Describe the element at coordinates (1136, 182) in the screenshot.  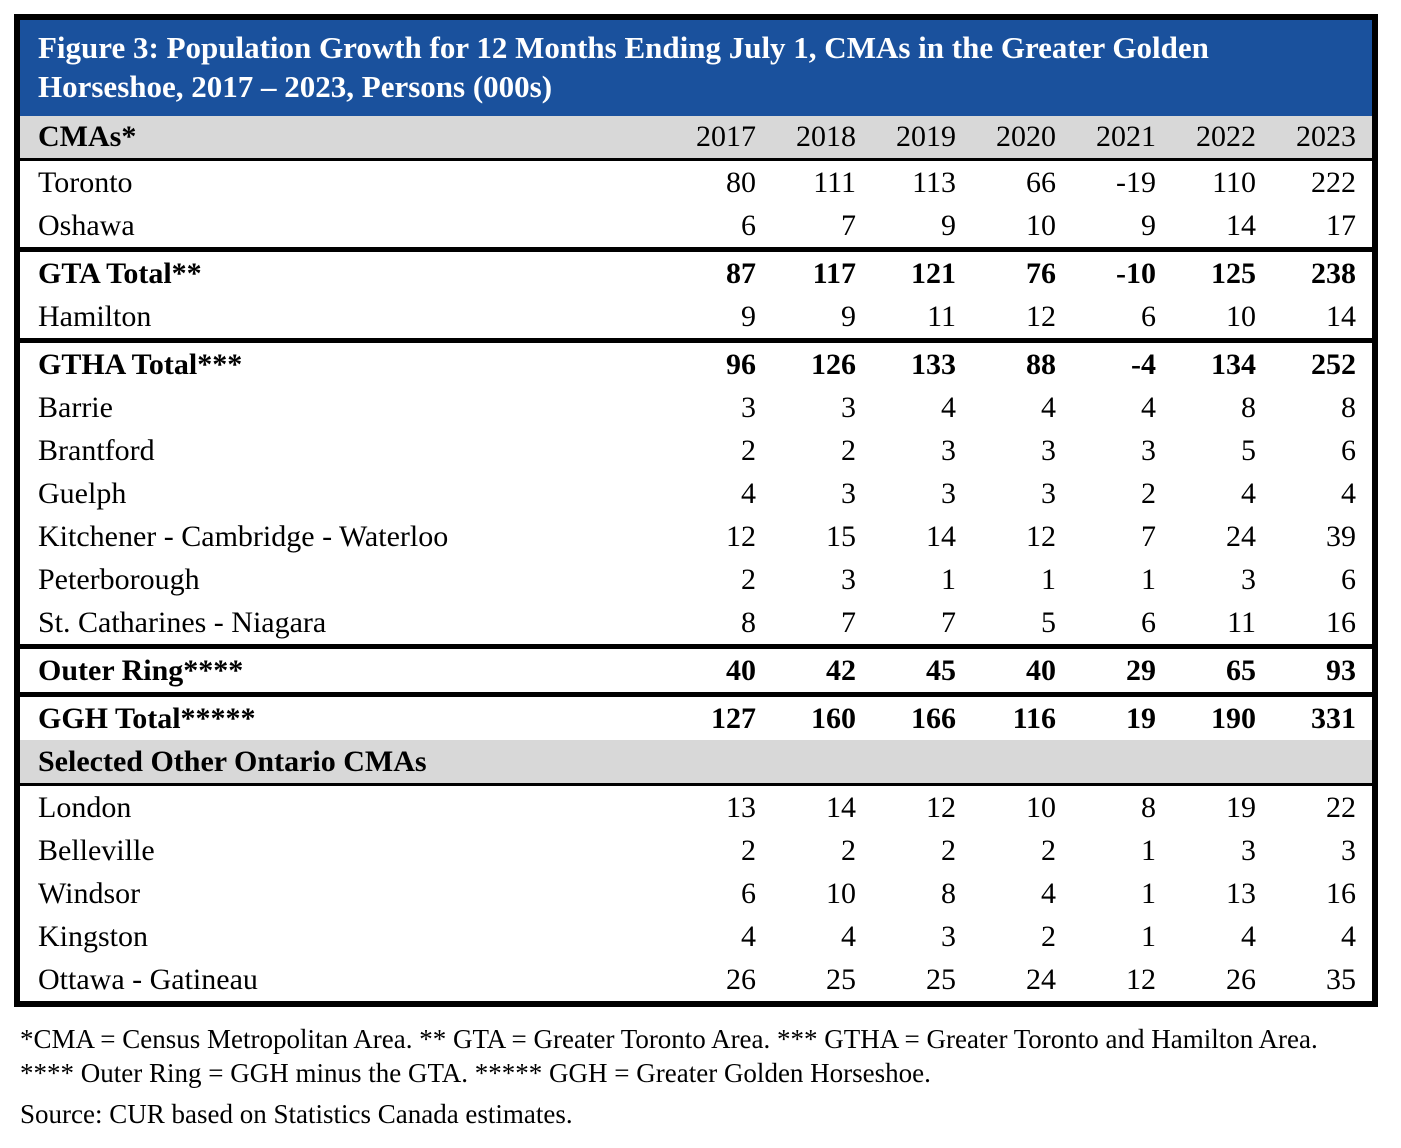
I see `cell-value: -19` at that location.